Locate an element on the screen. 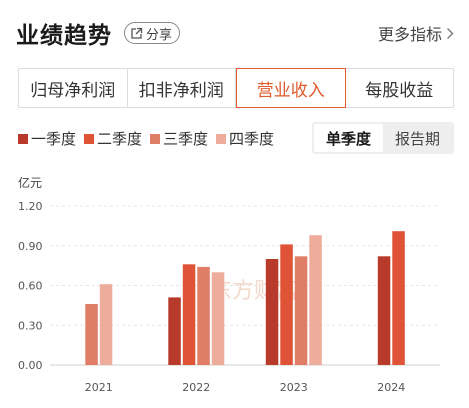 The image size is (469, 408). legend-item-q2: 二季度 is located at coordinates (113, 138).